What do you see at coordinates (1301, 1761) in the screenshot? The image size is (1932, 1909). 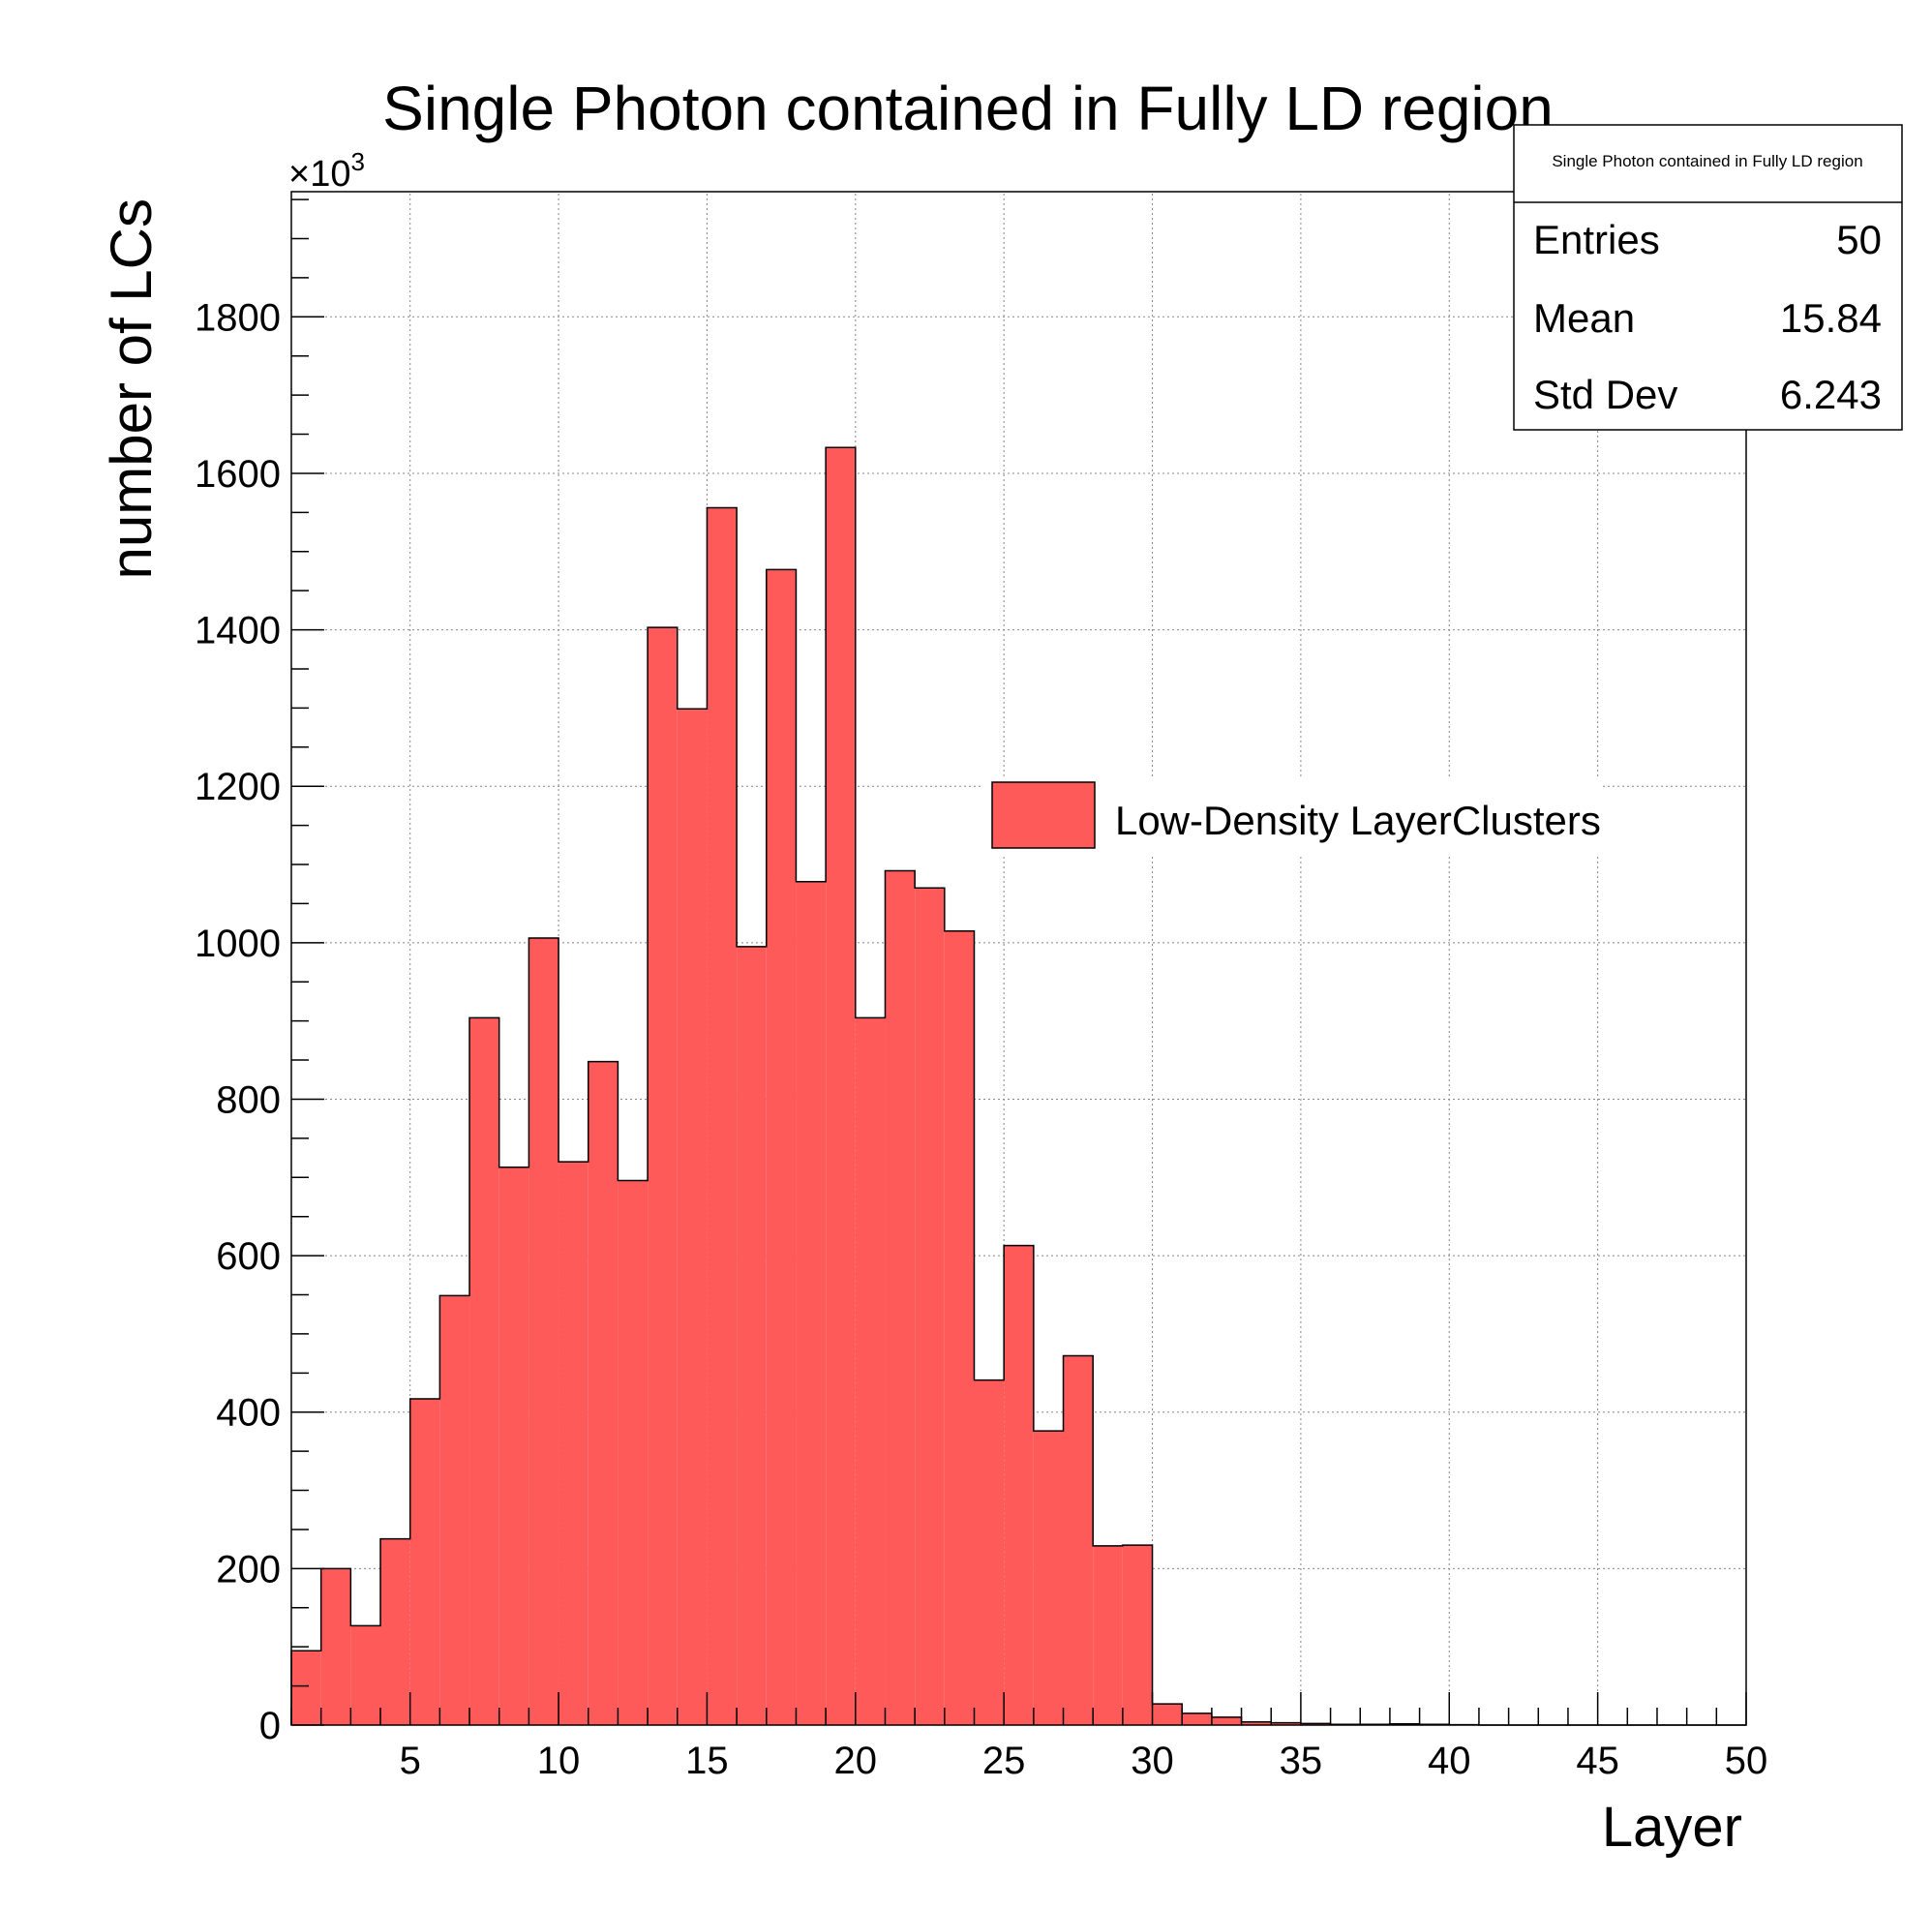 I see `x-tick-label: 35` at bounding box center [1301, 1761].